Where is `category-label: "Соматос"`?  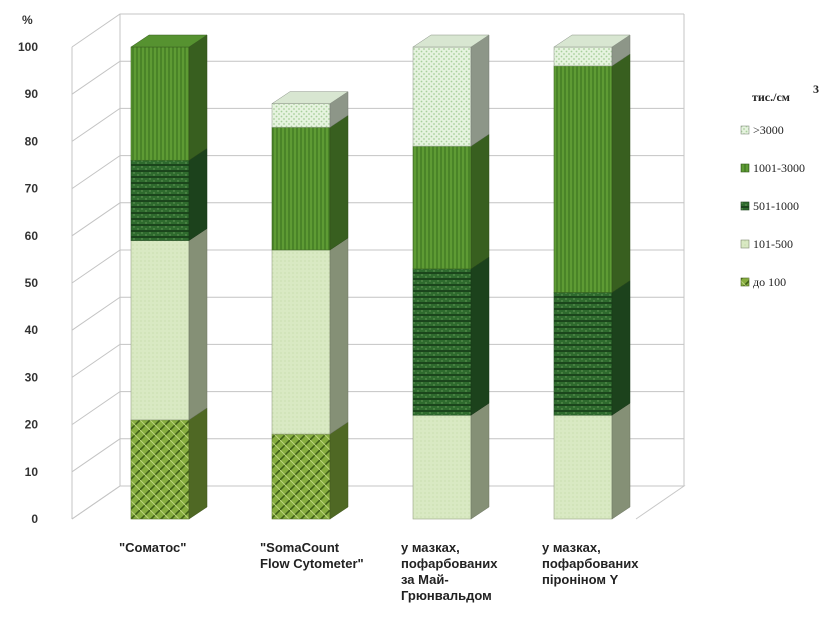
category-label: "Соматос" is located at coordinates (152, 547).